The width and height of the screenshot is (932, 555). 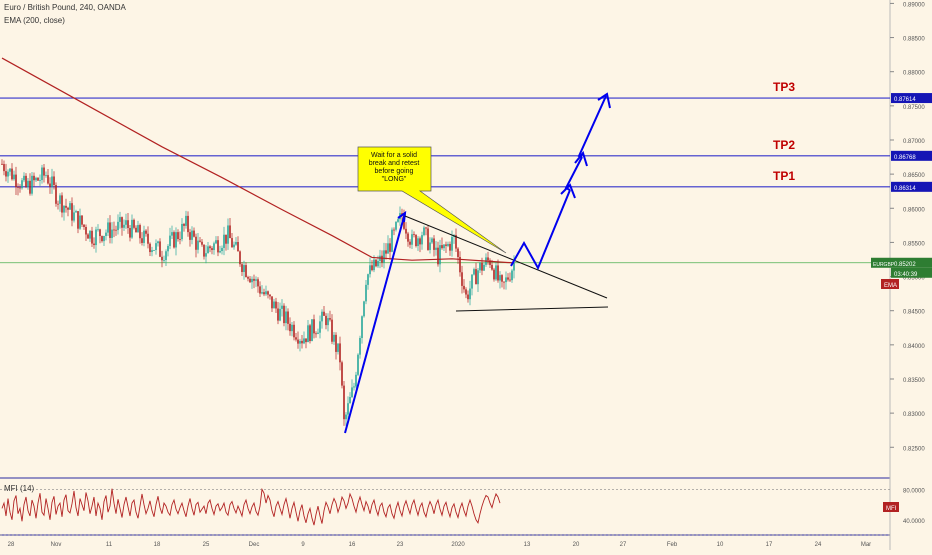 I want to click on x-tick-label: Dec, so click(x=254, y=545).